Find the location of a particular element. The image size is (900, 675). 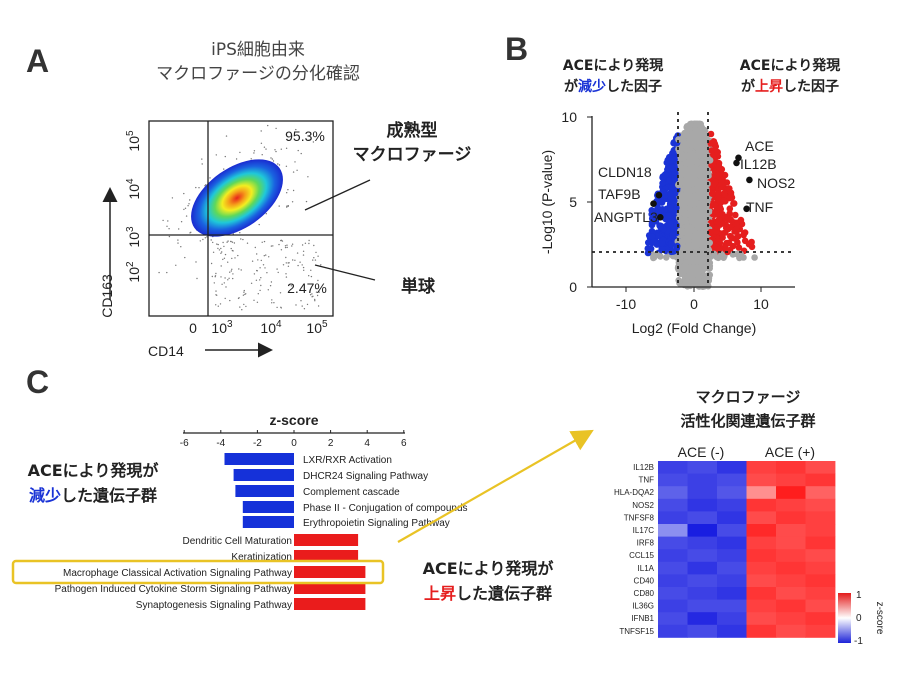

svg-text: 103 is located at coordinates (222, 327).